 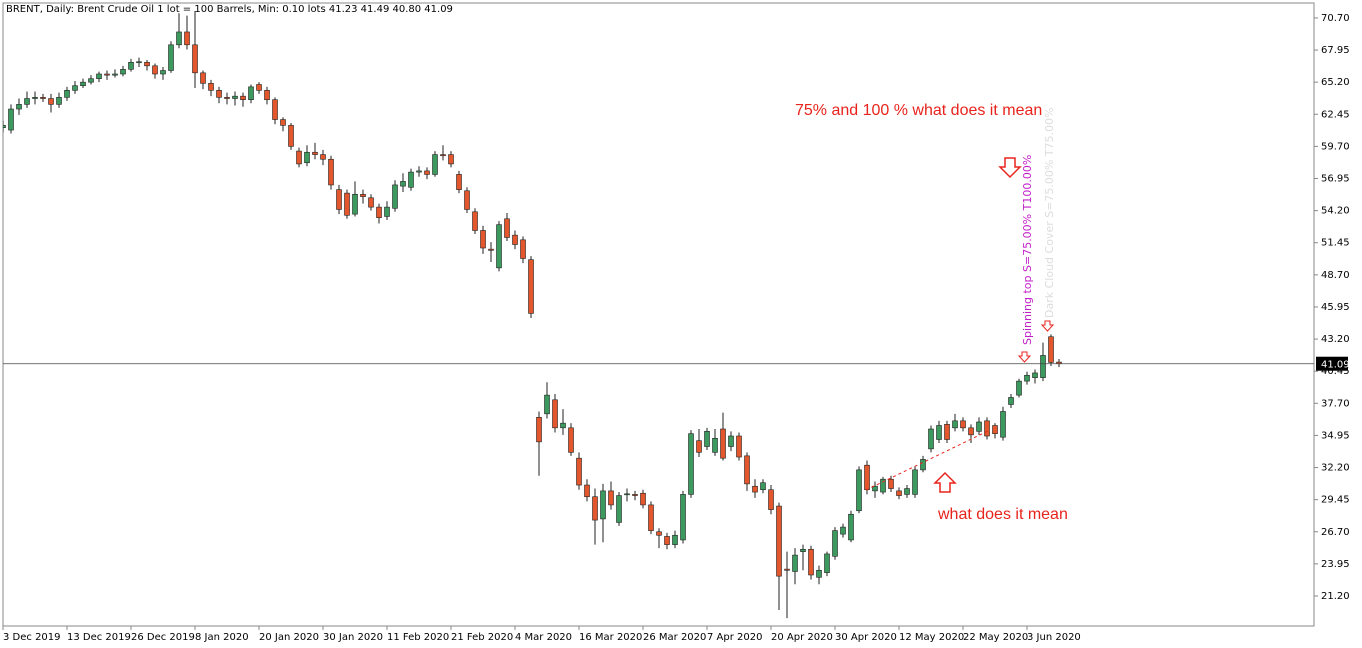 What do you see at coordinates (674, 637) in the screenshot?
I see `x-tick-label: 26 Mar 2020` at bounding box center [674, 637].